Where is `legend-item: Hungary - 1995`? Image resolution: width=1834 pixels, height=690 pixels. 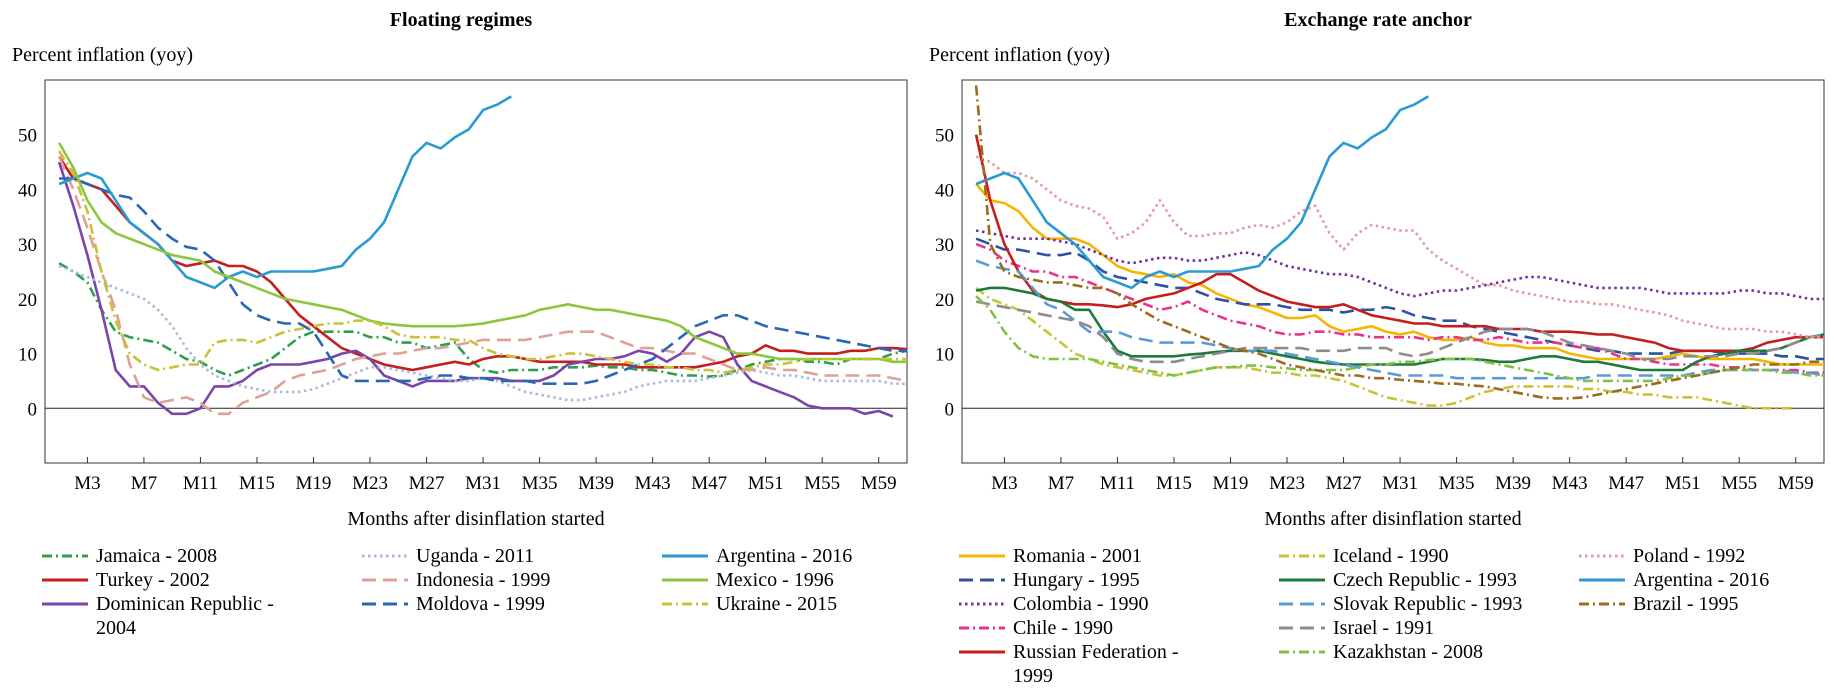
legend-item: Hungary - 1995 is located at coordinates (1049, 580).